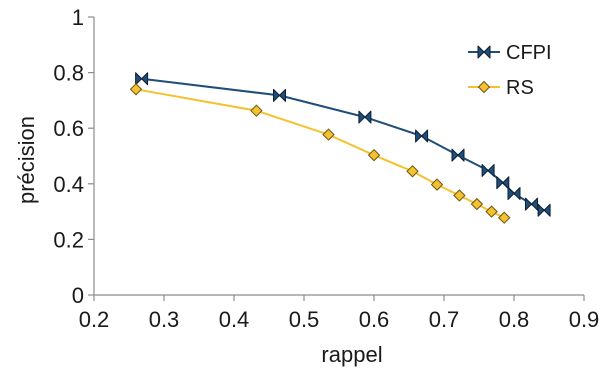  Describe the element at coordinates (339, 313) in the screenshot. I see `x-axis-ticks: 0.2 0.3 0.4 0.5 0.6 0.7 0.8 0.9` at that location.